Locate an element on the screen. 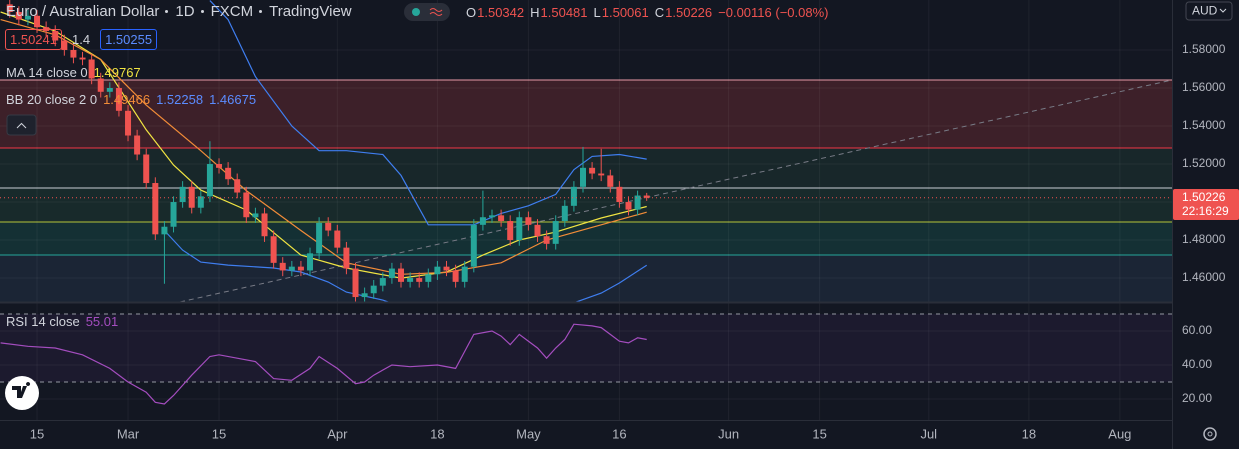 The height and width of the screenshot is (449, 1239). collapse-icon is located at coordinates (21, 125).